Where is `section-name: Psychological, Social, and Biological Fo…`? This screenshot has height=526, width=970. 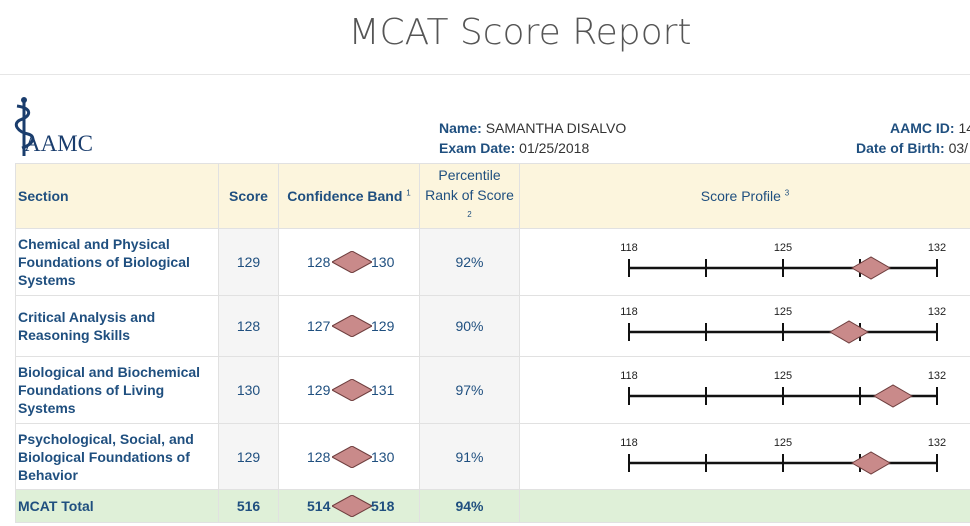 section-name: Psychological, Social, and Biological Fo… is located at coordinates (117, 456).